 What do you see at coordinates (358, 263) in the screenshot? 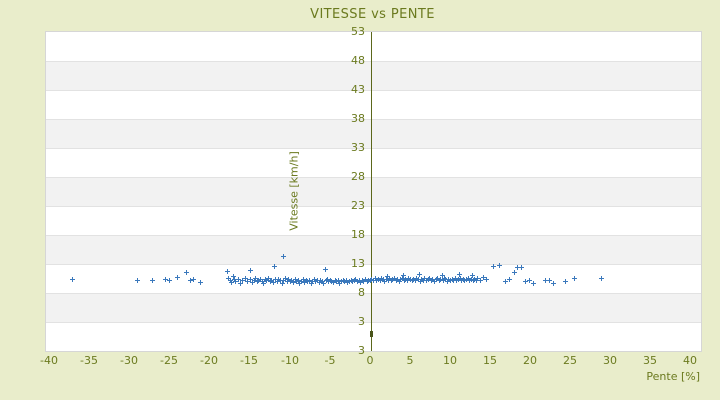
I see `y-tick-label: 13` at bounding box center [358, 263].